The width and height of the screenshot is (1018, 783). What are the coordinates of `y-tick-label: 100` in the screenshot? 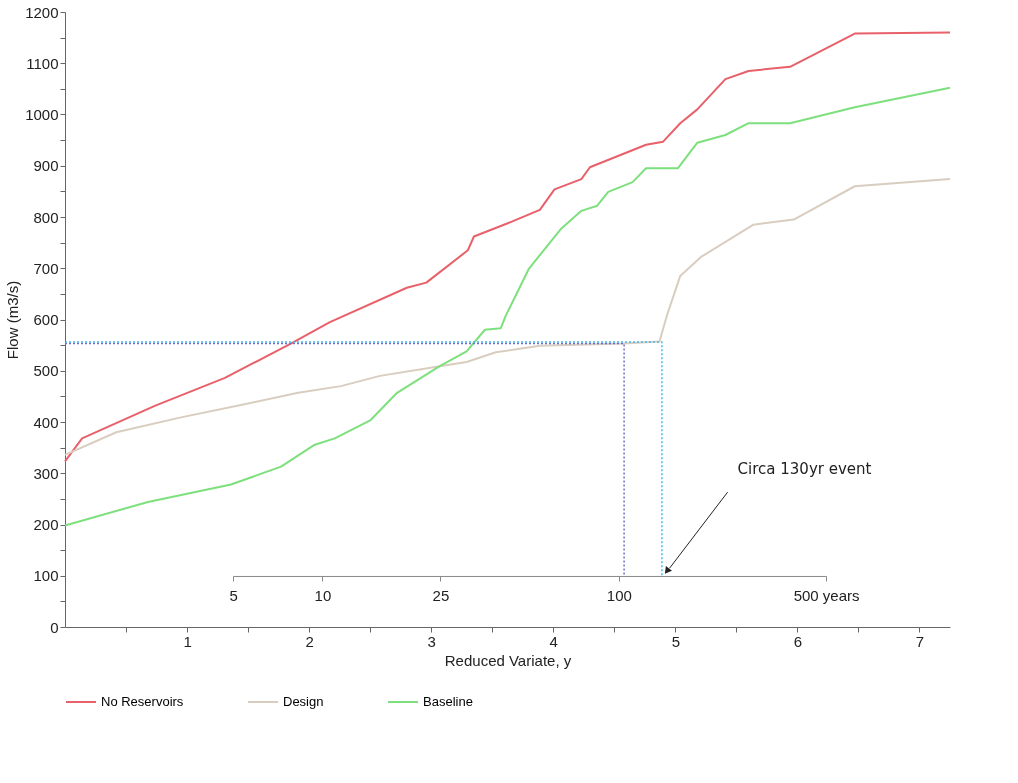 It's located at (46, 576).